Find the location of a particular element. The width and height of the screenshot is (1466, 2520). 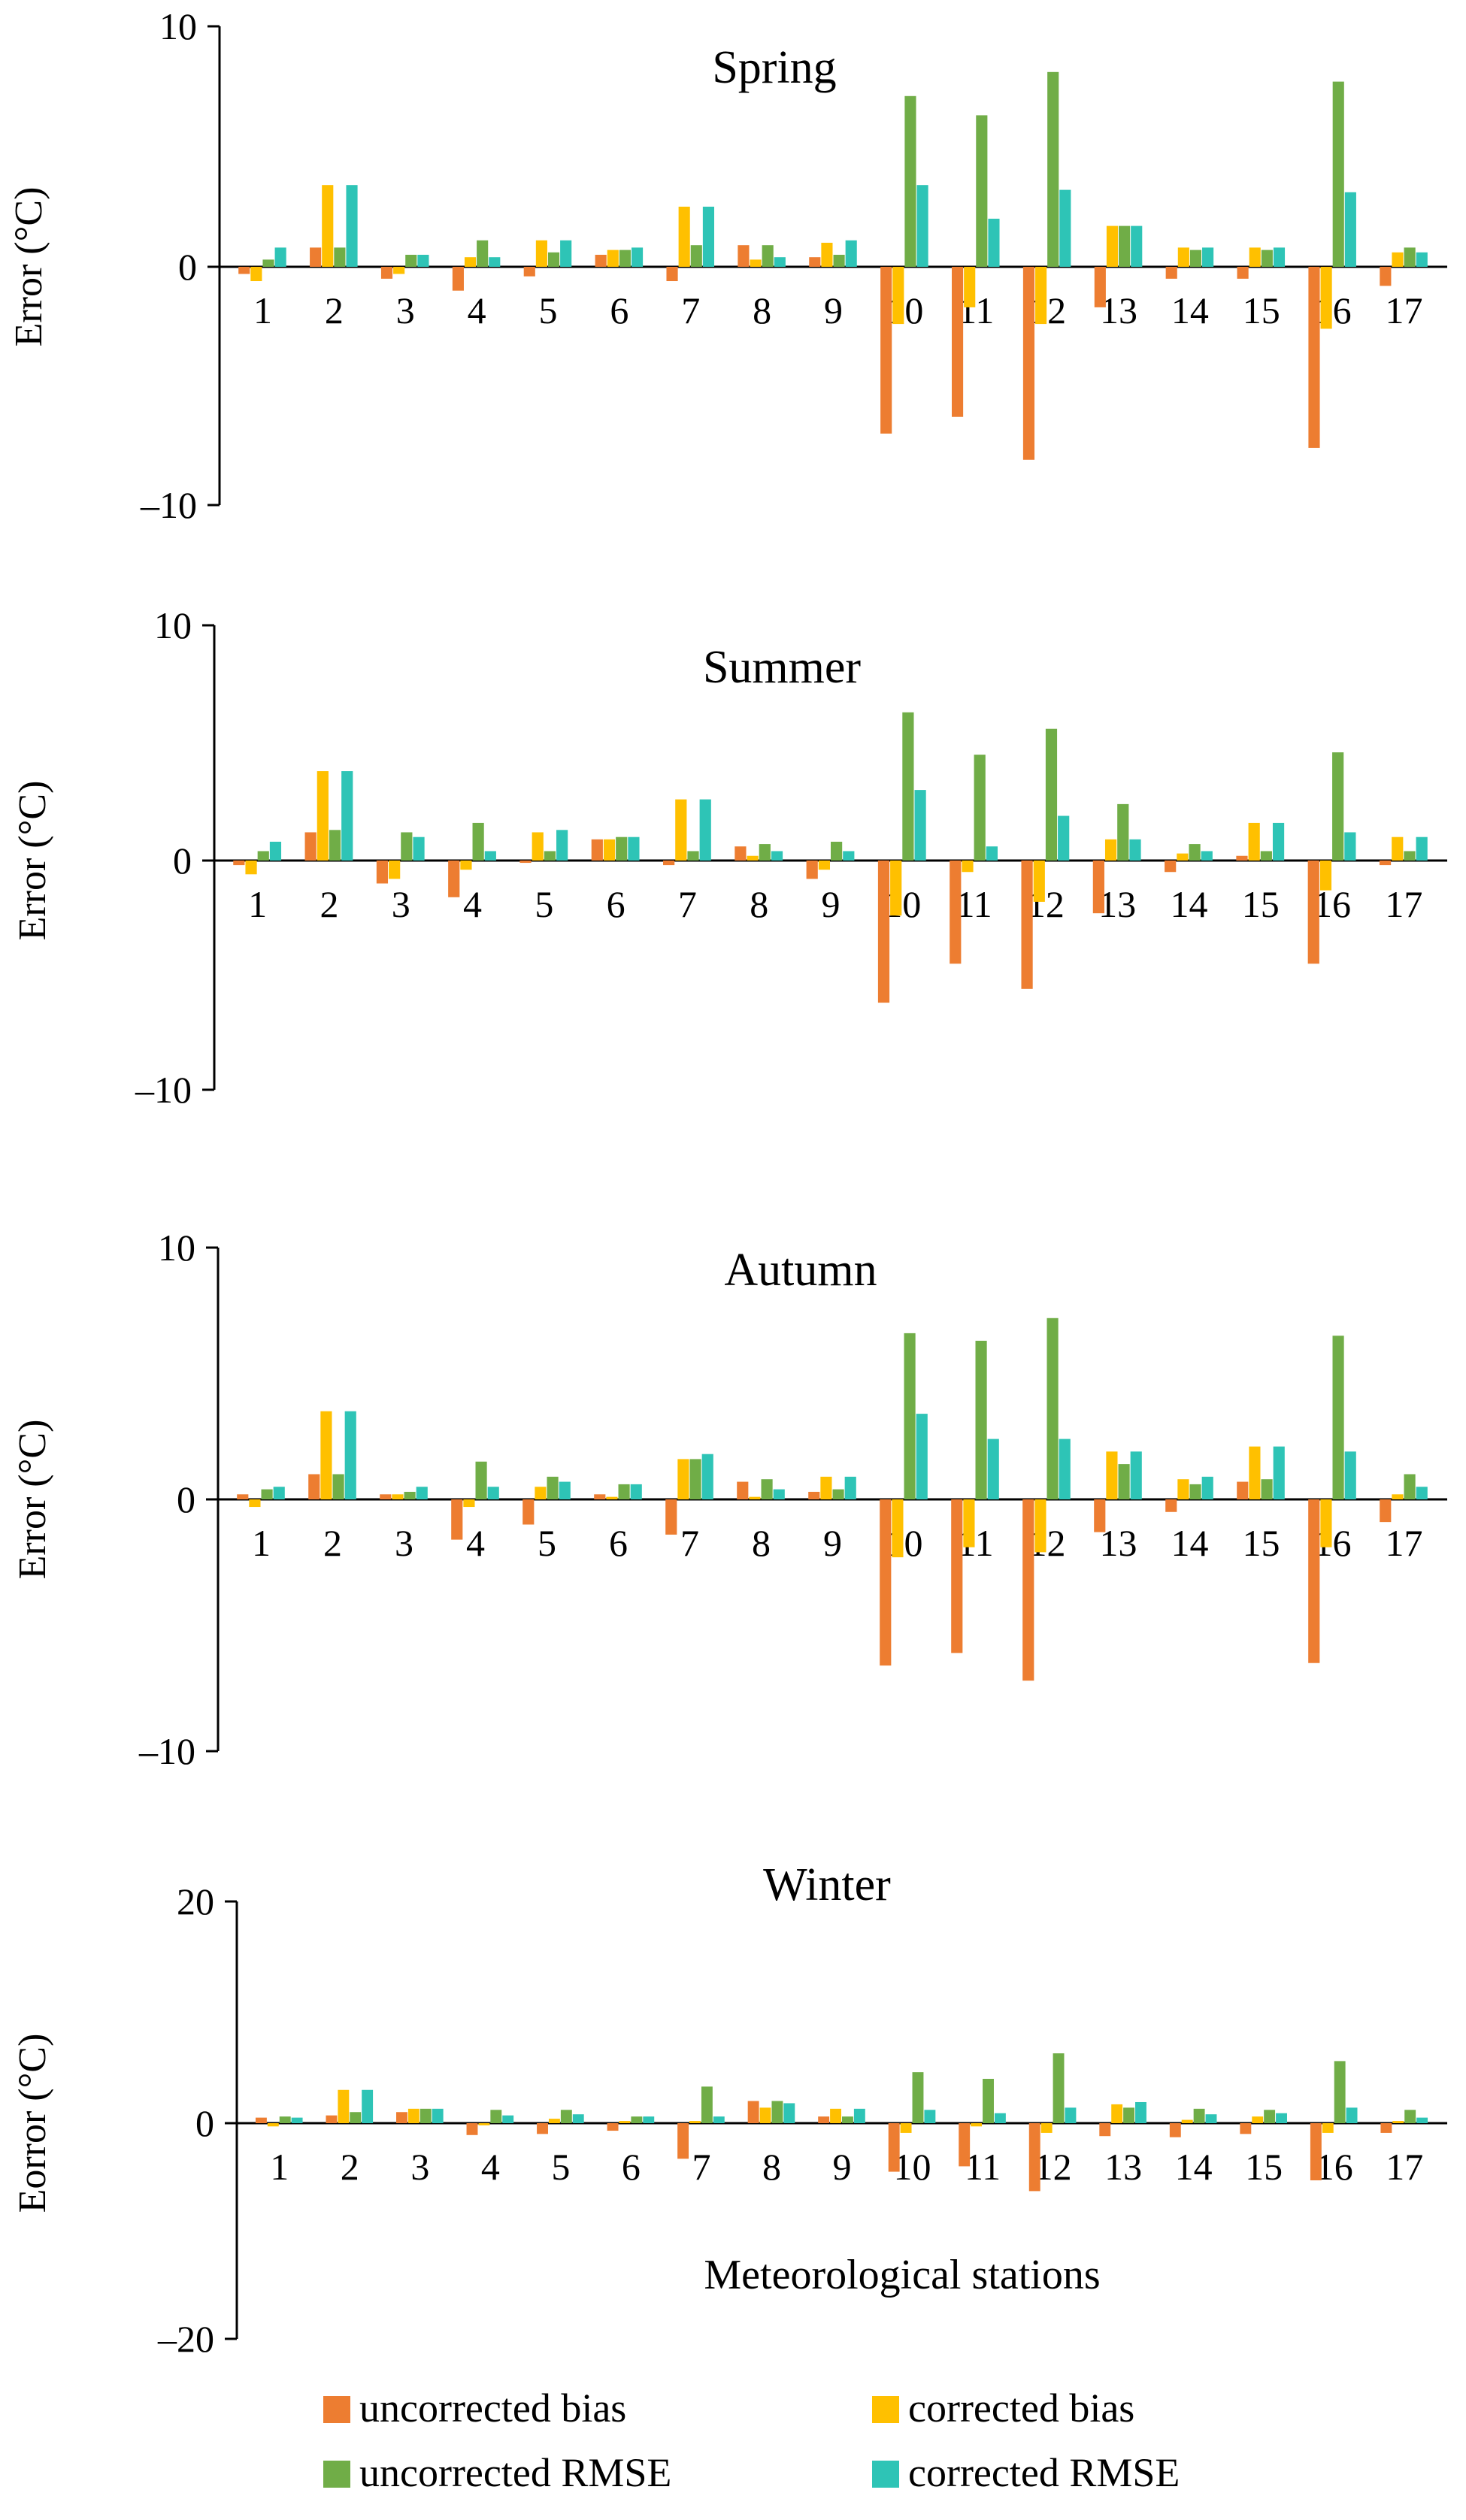

chart-title: Winter is located at coordinates (827, 1884).